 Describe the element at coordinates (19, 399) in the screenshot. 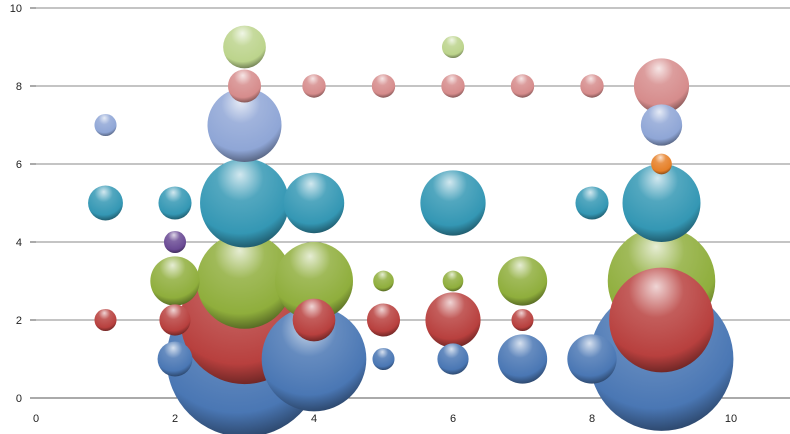

I see `y-tick-label-0: 0` at that location.